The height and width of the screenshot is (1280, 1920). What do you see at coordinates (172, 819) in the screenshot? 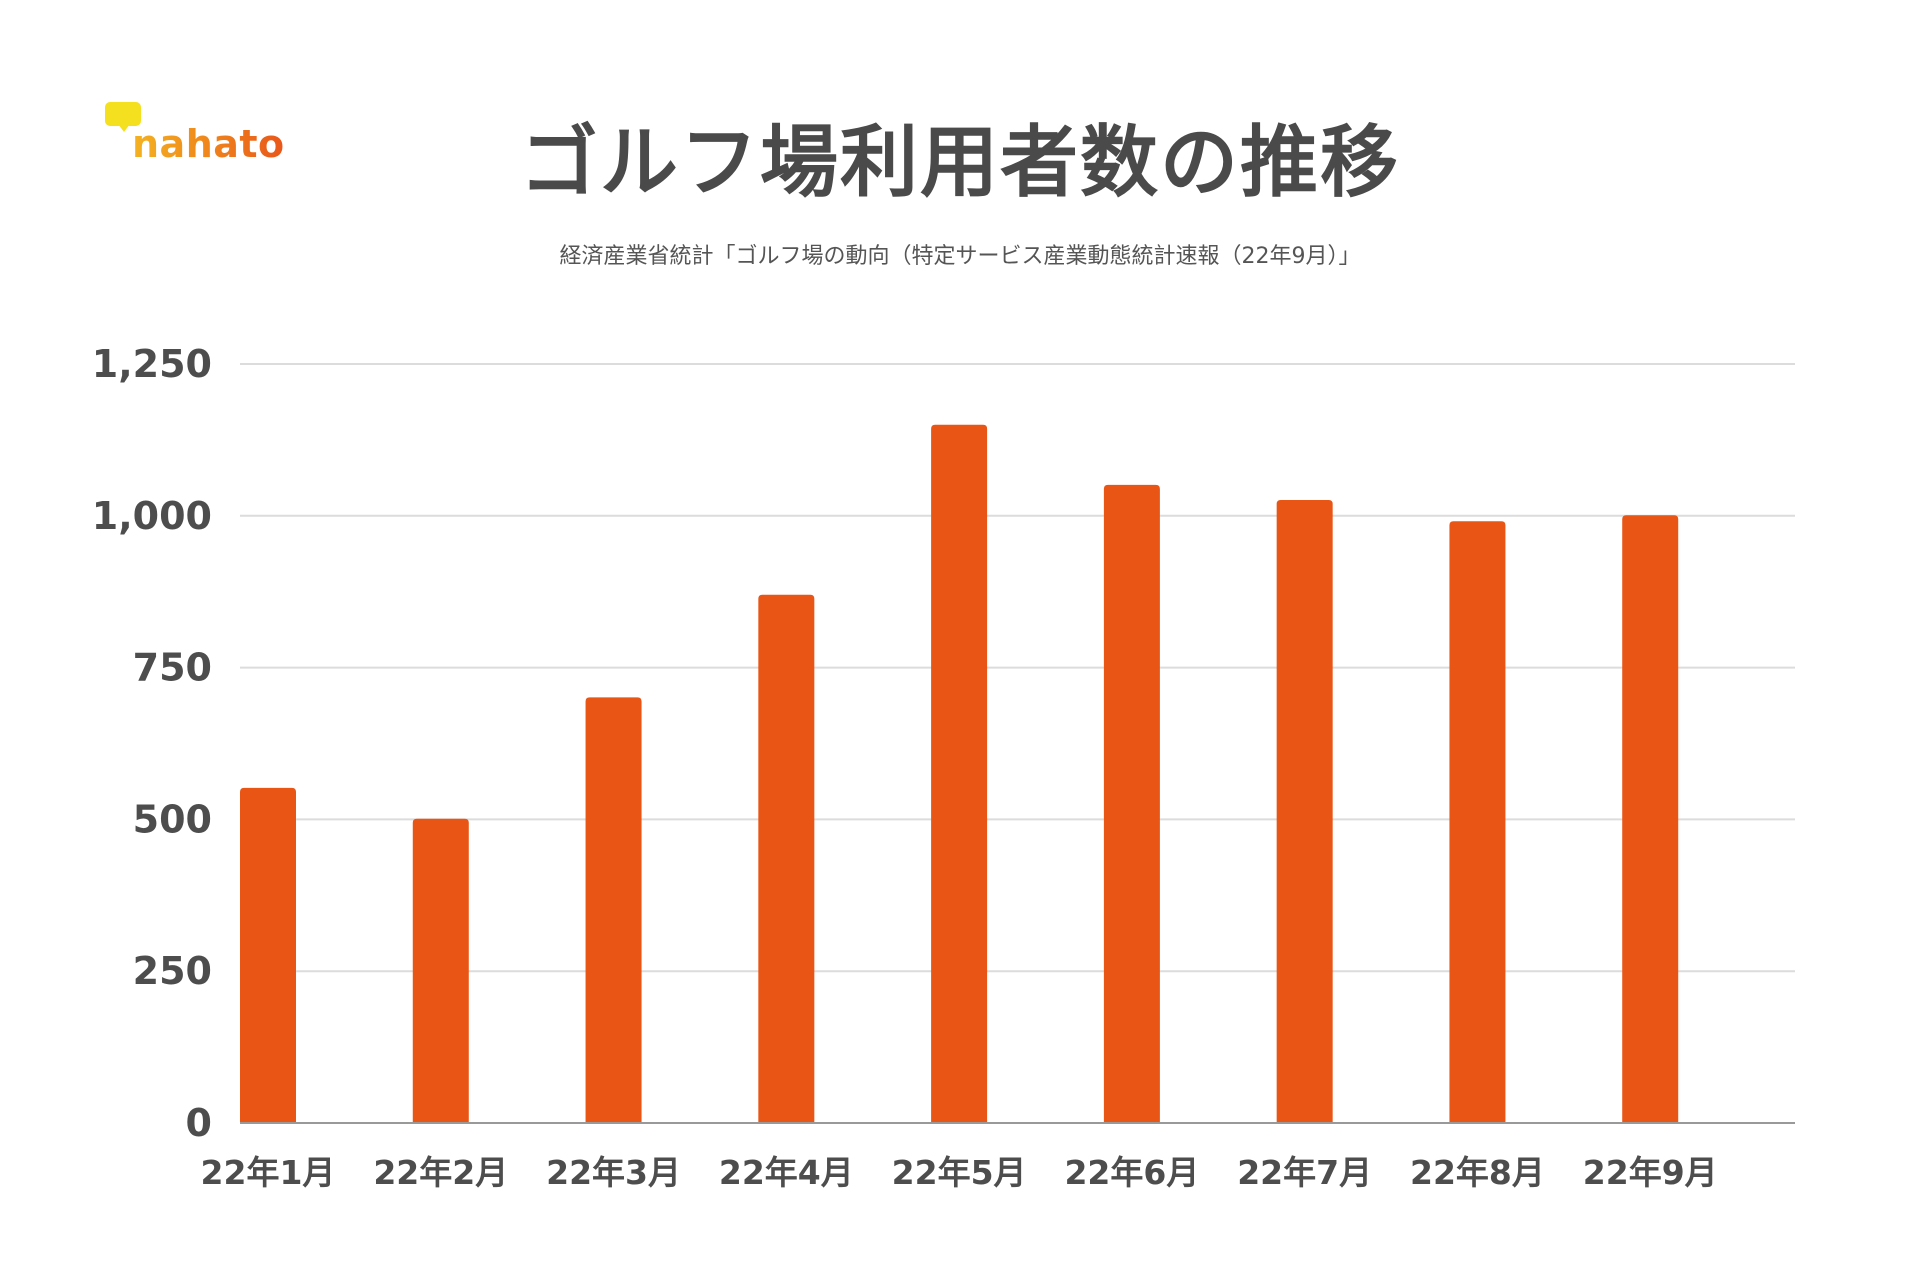
I see `y-tick-label: 500` at bounding box center [172, 819].